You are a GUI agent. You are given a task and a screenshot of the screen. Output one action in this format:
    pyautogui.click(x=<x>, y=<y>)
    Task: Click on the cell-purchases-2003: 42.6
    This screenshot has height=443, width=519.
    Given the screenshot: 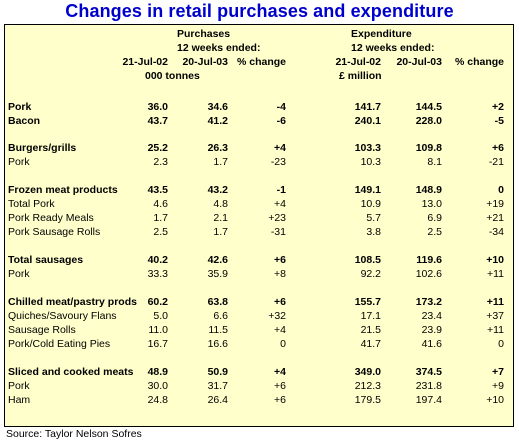 What is the action you would take?
    pyautogui.click(x=217, y=260)
    